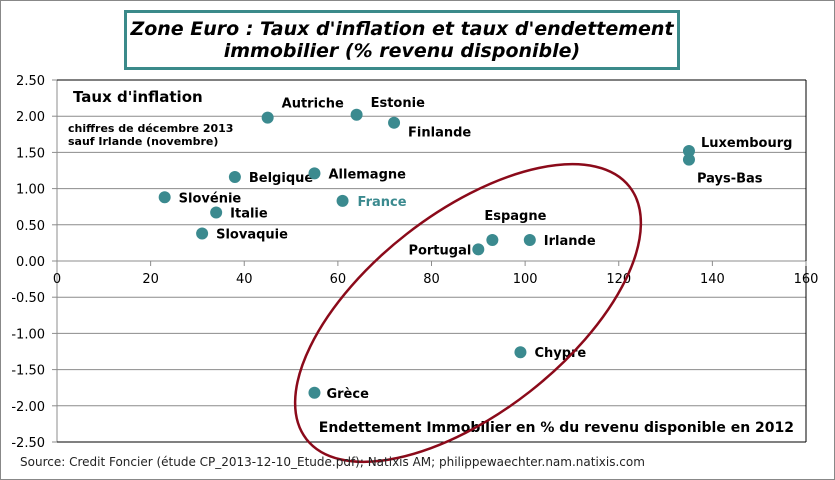 Image resolution: width=835 pixels, height=480 pixels. Describe the element at coordinates (347, 394) in the screenshot. I see `data-point-label: Grèce` at that location.